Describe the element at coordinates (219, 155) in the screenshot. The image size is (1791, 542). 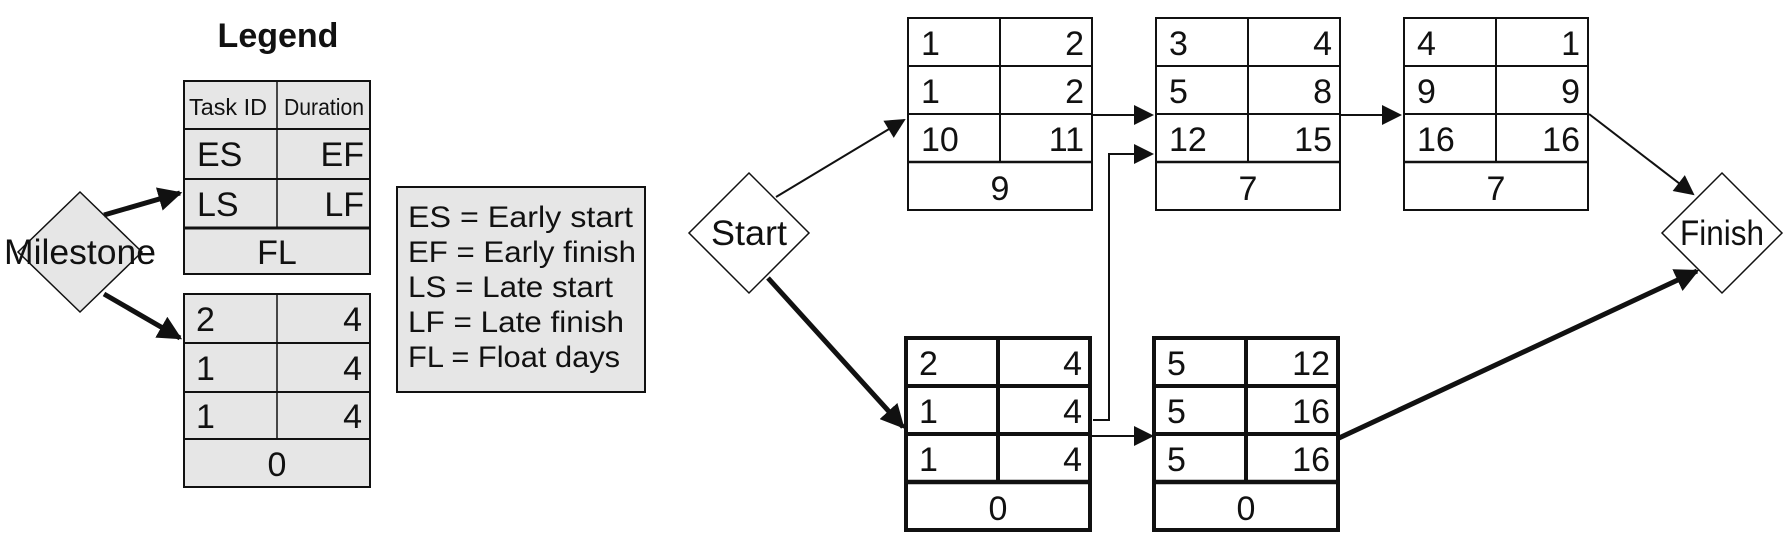
I see `legend-es: ES` at that location.